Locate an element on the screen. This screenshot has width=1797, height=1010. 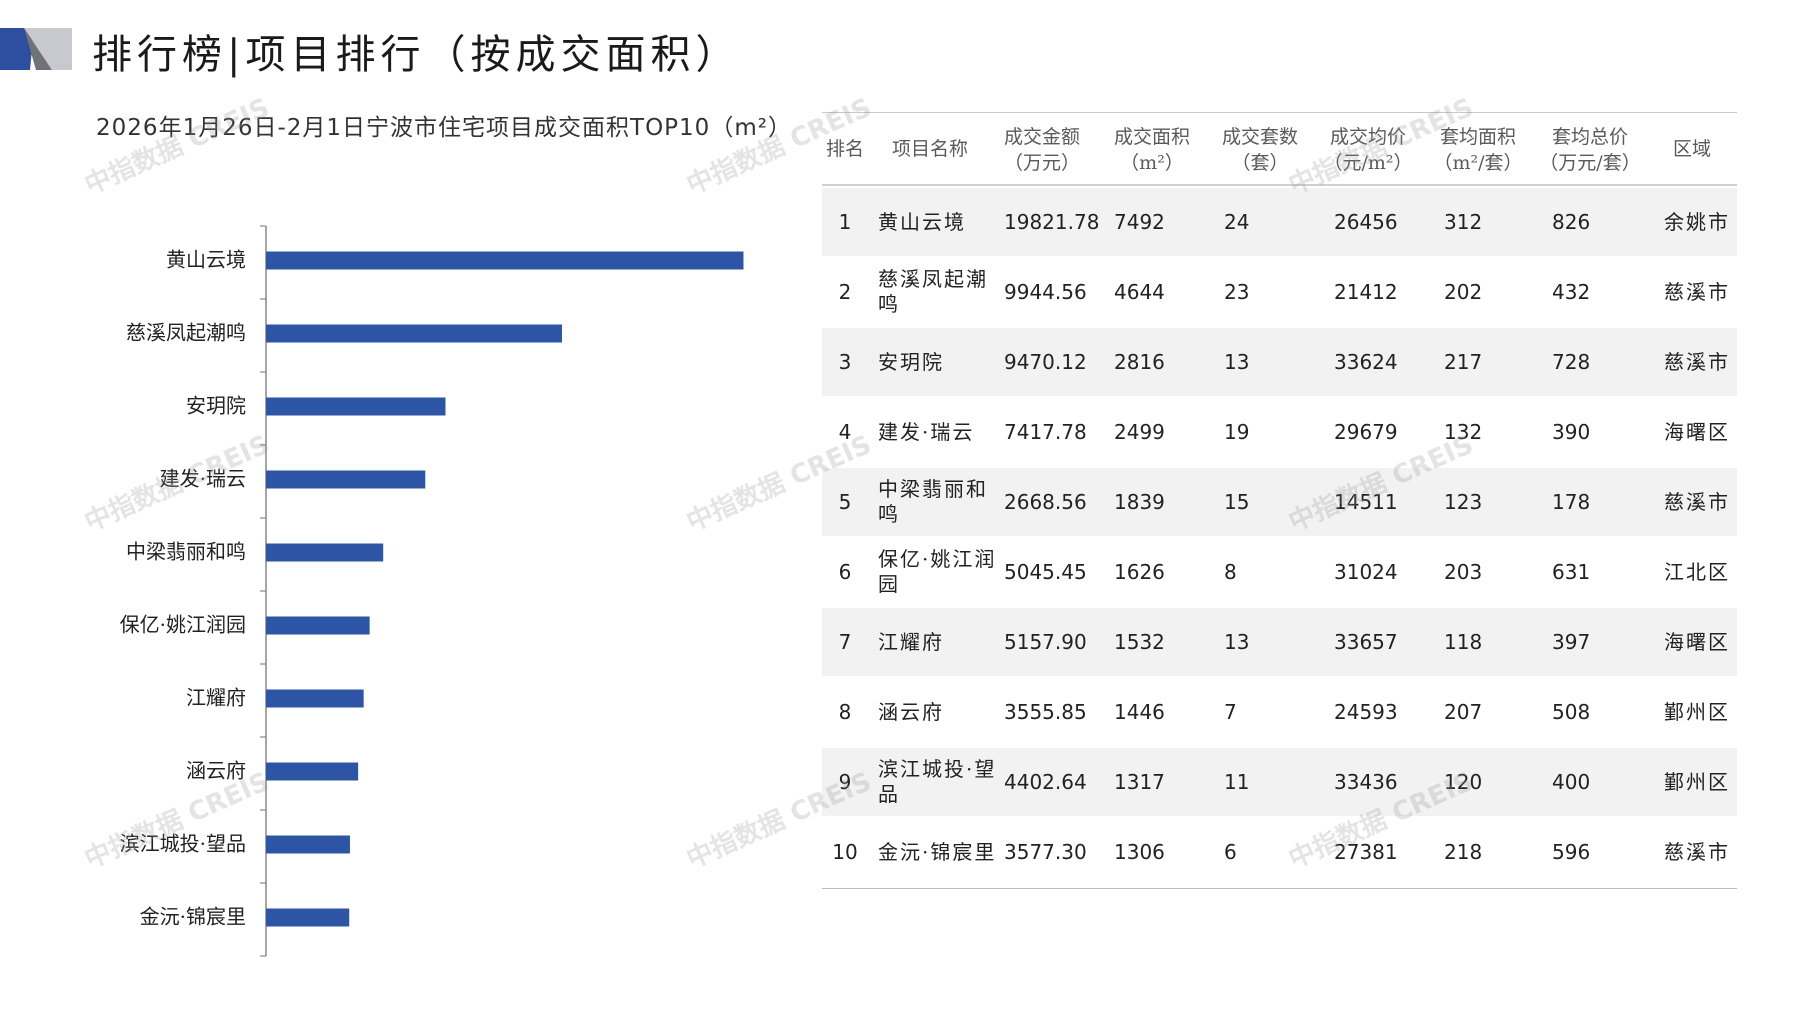
cell-area: 4644 is located at coordinates (1139, 291).